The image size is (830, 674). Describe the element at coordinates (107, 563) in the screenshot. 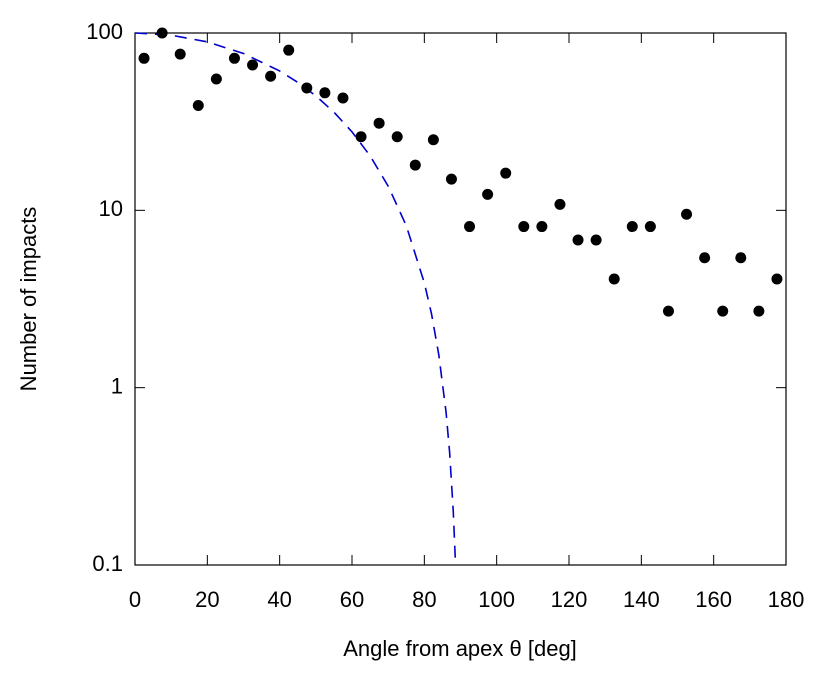

I see `y-tick-label: 0.1` at that location.